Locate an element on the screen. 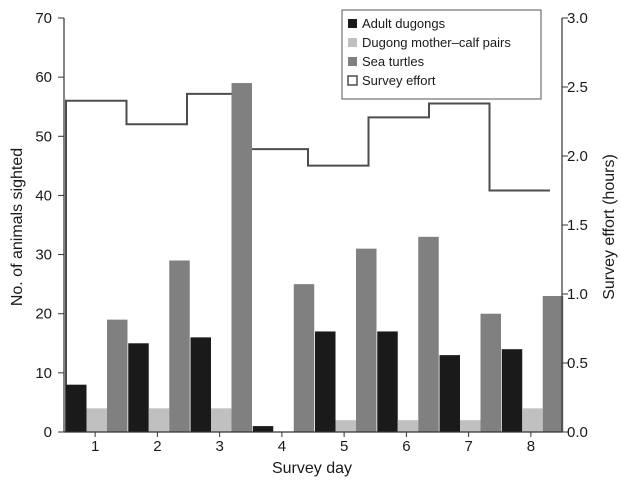 This screenshot has width=621, height=483. y-left-tick-label: 30 is located at coordinates (43, 255).